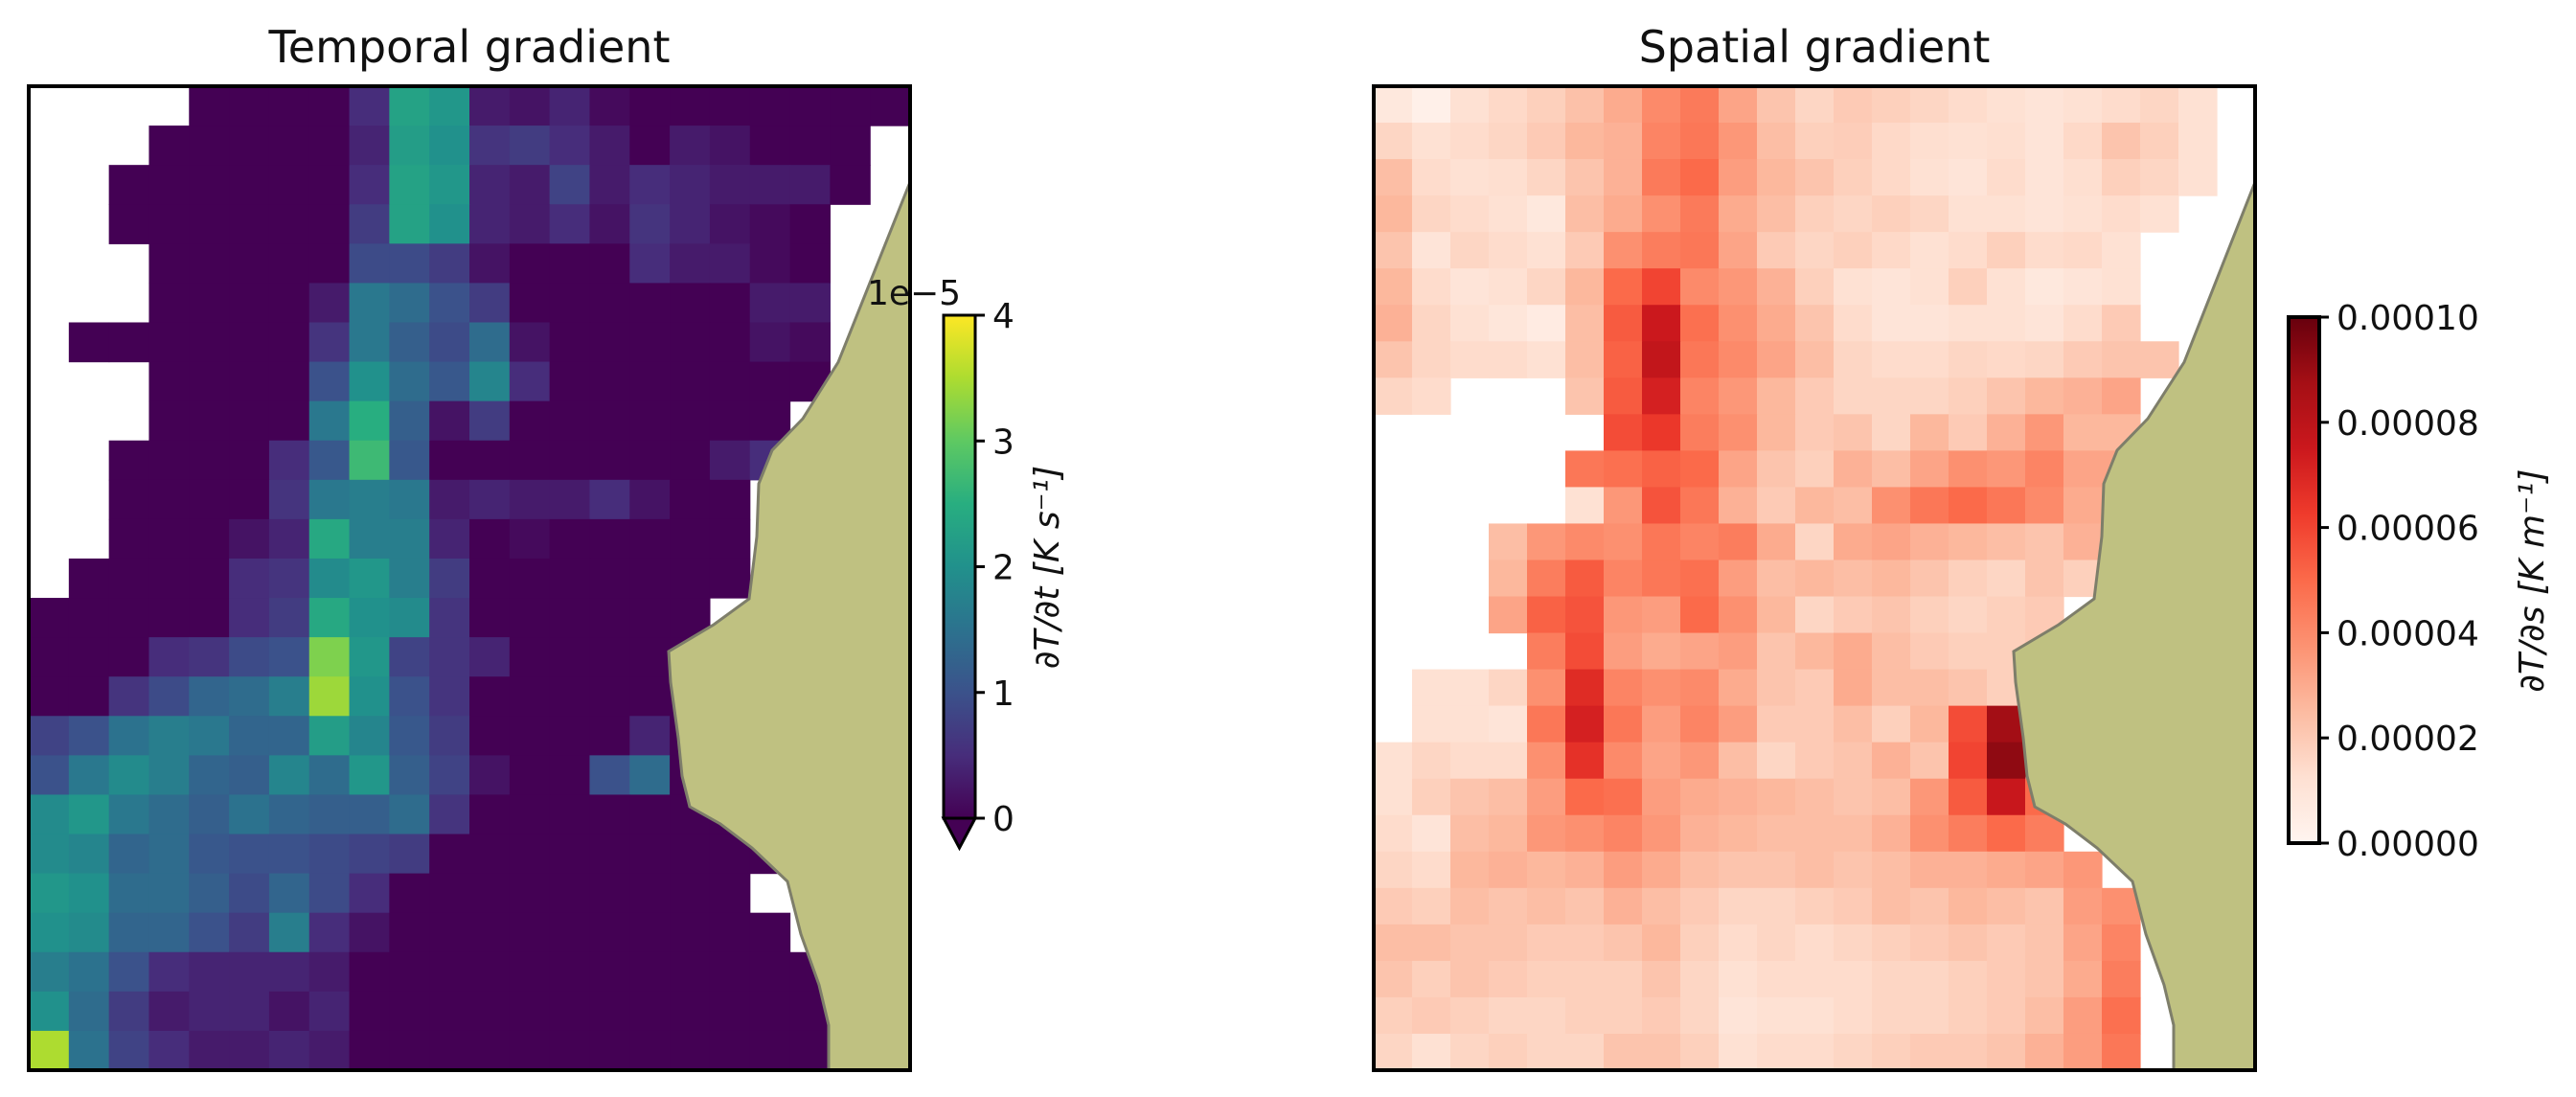 This screenshot has width=2576, height=1097. Describe the element at coordinates (914, 293) in the screenshot. I see `left-colorbar-offset: 1e−5` at that location.